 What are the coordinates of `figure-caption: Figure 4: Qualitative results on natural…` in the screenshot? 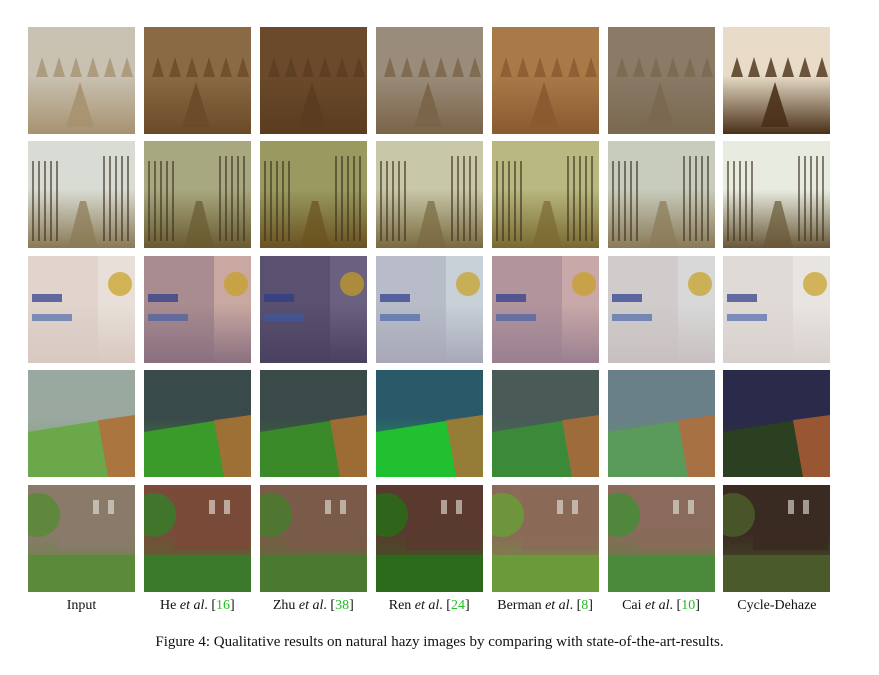 It's located at (439, 642).